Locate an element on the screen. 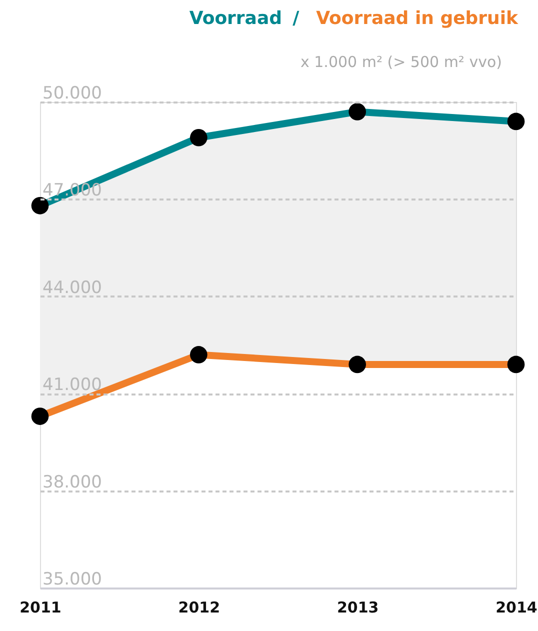 This screenshot has width=538, height=631. y-tick-label: 41.000 is located at coordinates (72, 385).